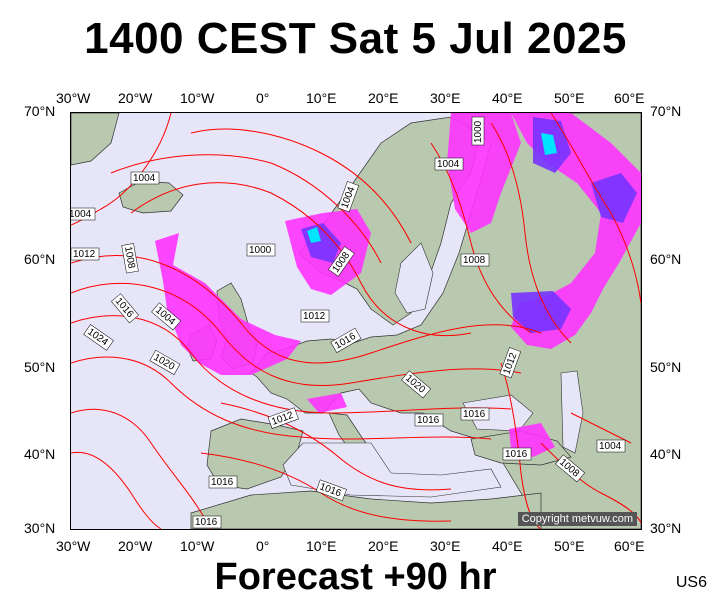  I want to click on rain-band-alps, so click(327, 403).